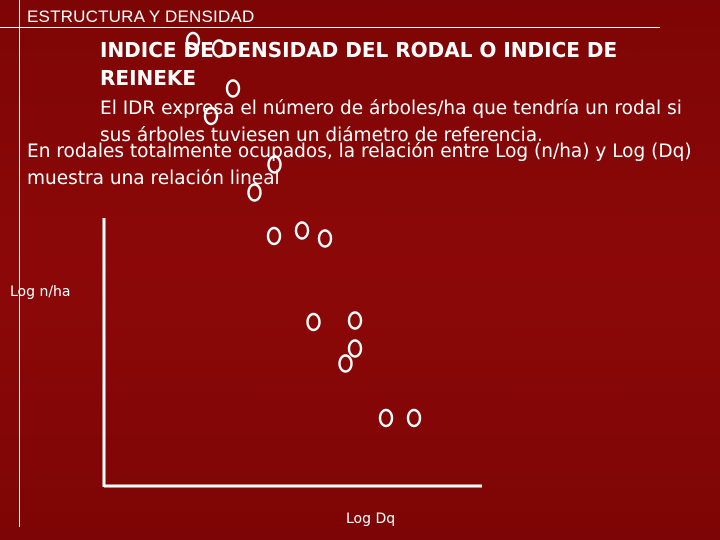 The height and width of the screenshot is (540, 720). What do you see at coordinates (19, 263) in the screenshot?
I see `left-rule` at bounding box center [19, 263].